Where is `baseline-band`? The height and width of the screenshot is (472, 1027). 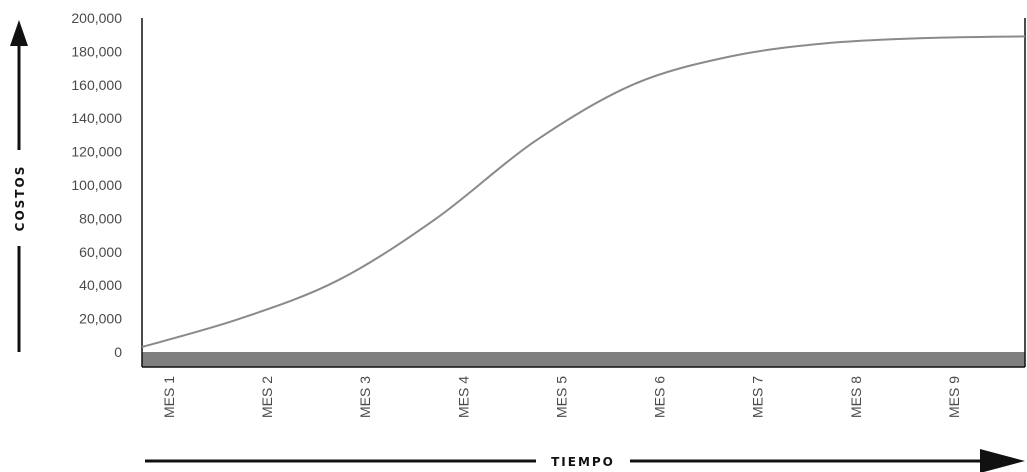
baseline-band is located at coordinates (583, 359).